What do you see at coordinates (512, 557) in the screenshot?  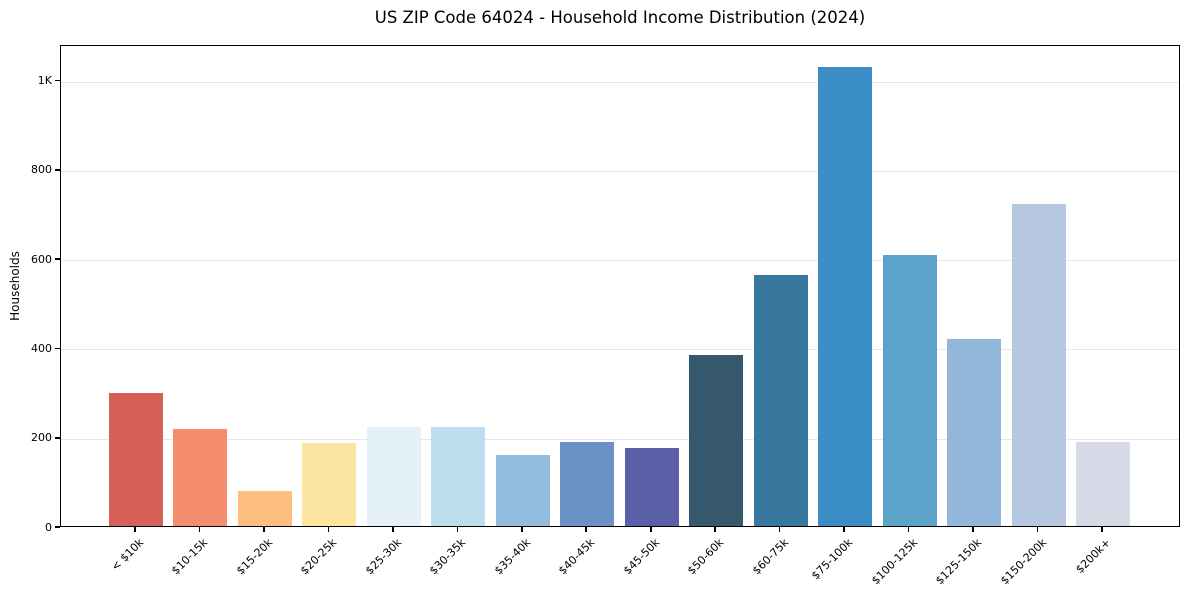 I see `x-tick-label: $35-40k` at bounding box center [512, 557].